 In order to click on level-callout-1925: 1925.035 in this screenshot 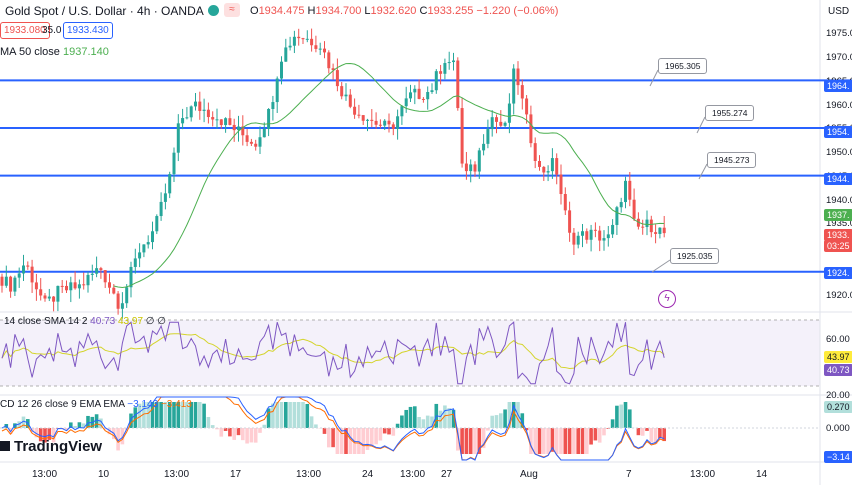, I will do `click(695, 256)`.